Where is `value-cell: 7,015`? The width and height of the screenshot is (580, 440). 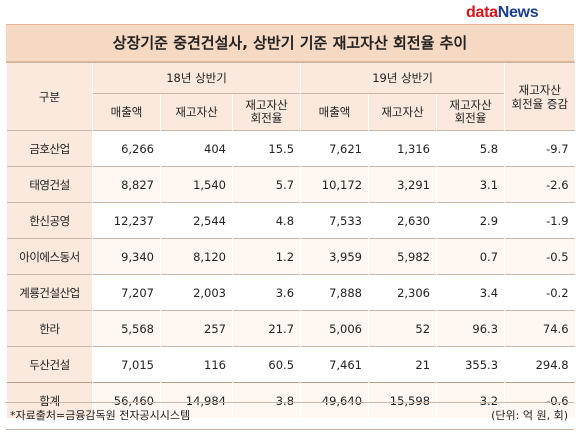 value-cell: 7,015 is located at coordinates (126, 364).